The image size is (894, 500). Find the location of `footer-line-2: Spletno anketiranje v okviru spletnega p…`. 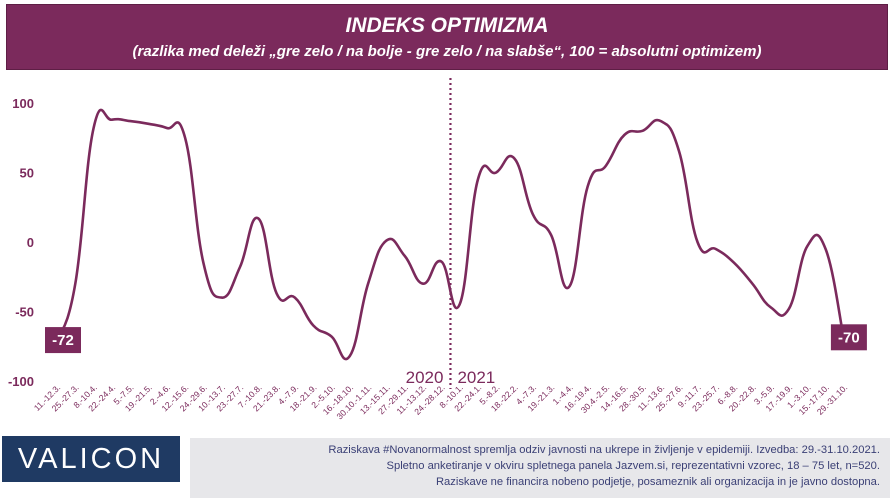

footer-line-2: Spletno anketiranje v okviru spletnega p… is located at coordinates (633, 466).